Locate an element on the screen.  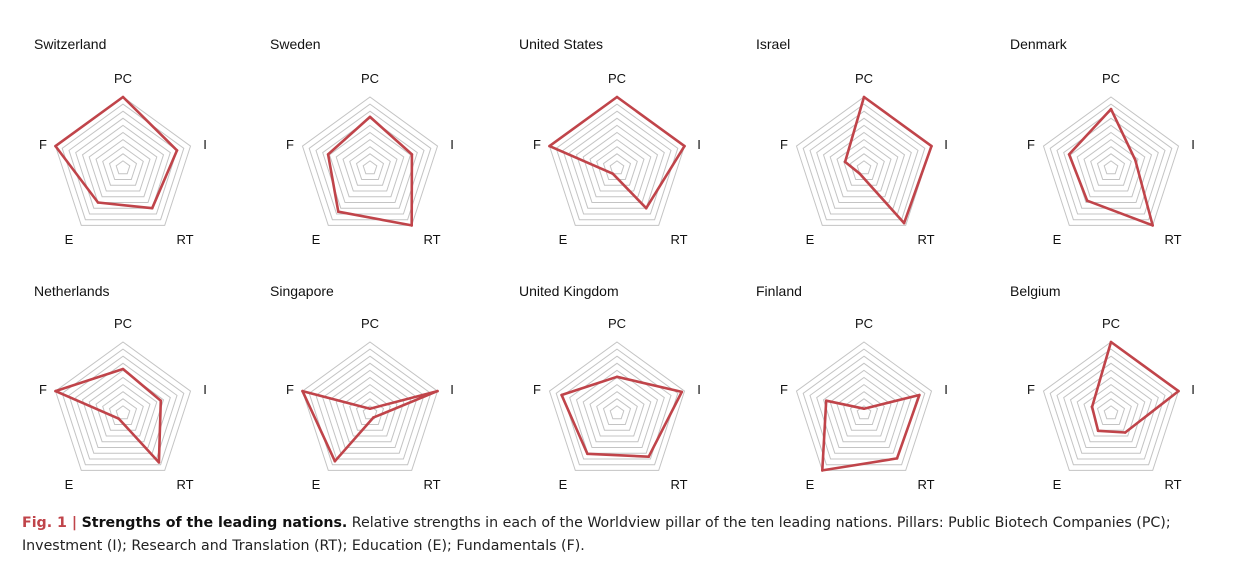
panel-title: Belgium is located at coordinates (1035, 291).